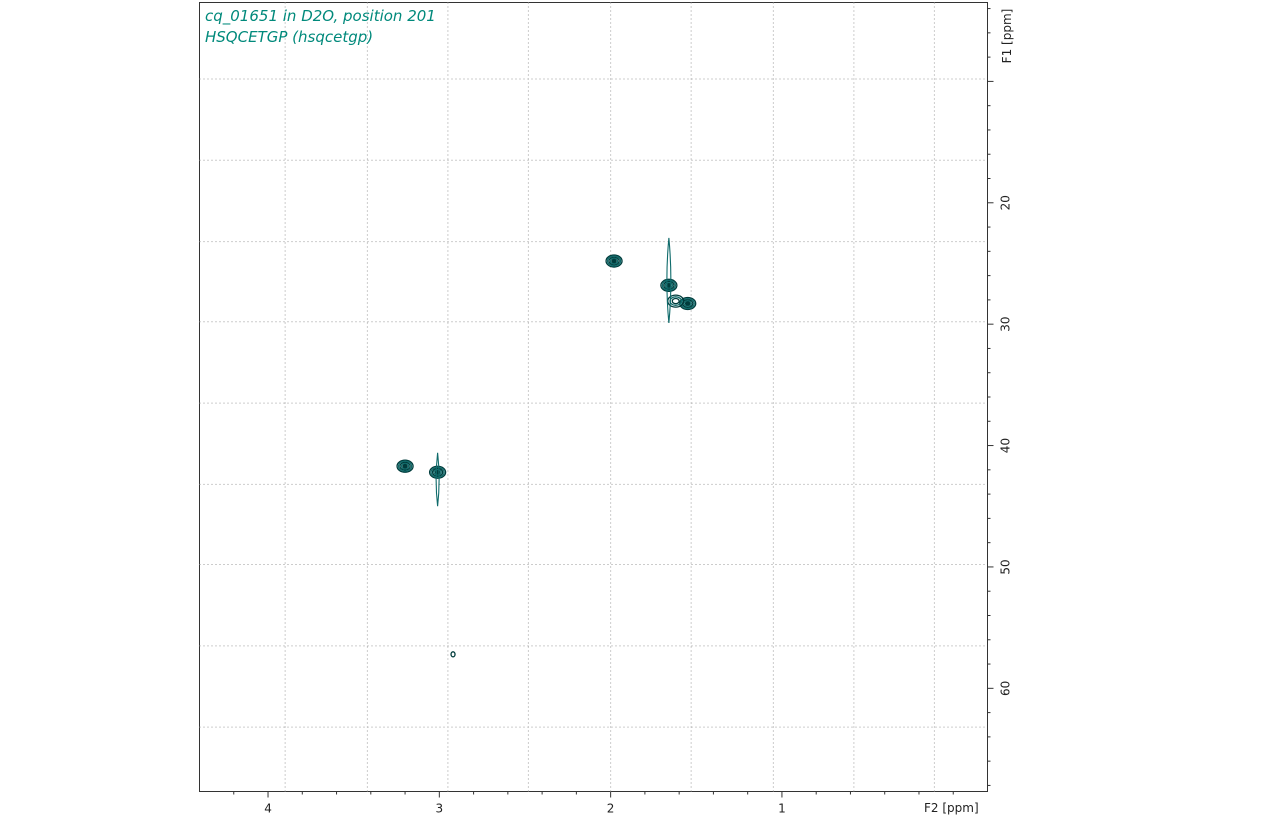 This screenshot has width=1285, height=821. Describe the element at coordinates (546, 447) in the screenshot. I see `contour-peaks` at that location.